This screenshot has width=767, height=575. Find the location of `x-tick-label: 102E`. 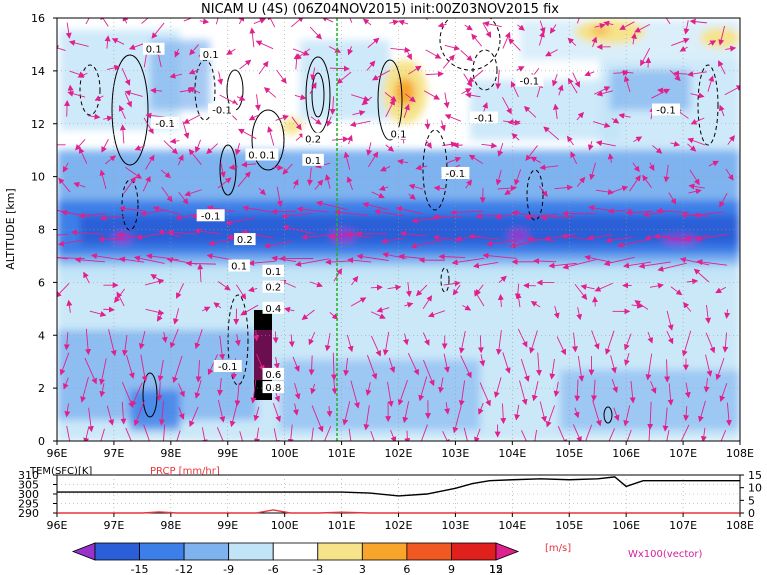

x-tick-label: 102E is located at coordinates (399, 453).